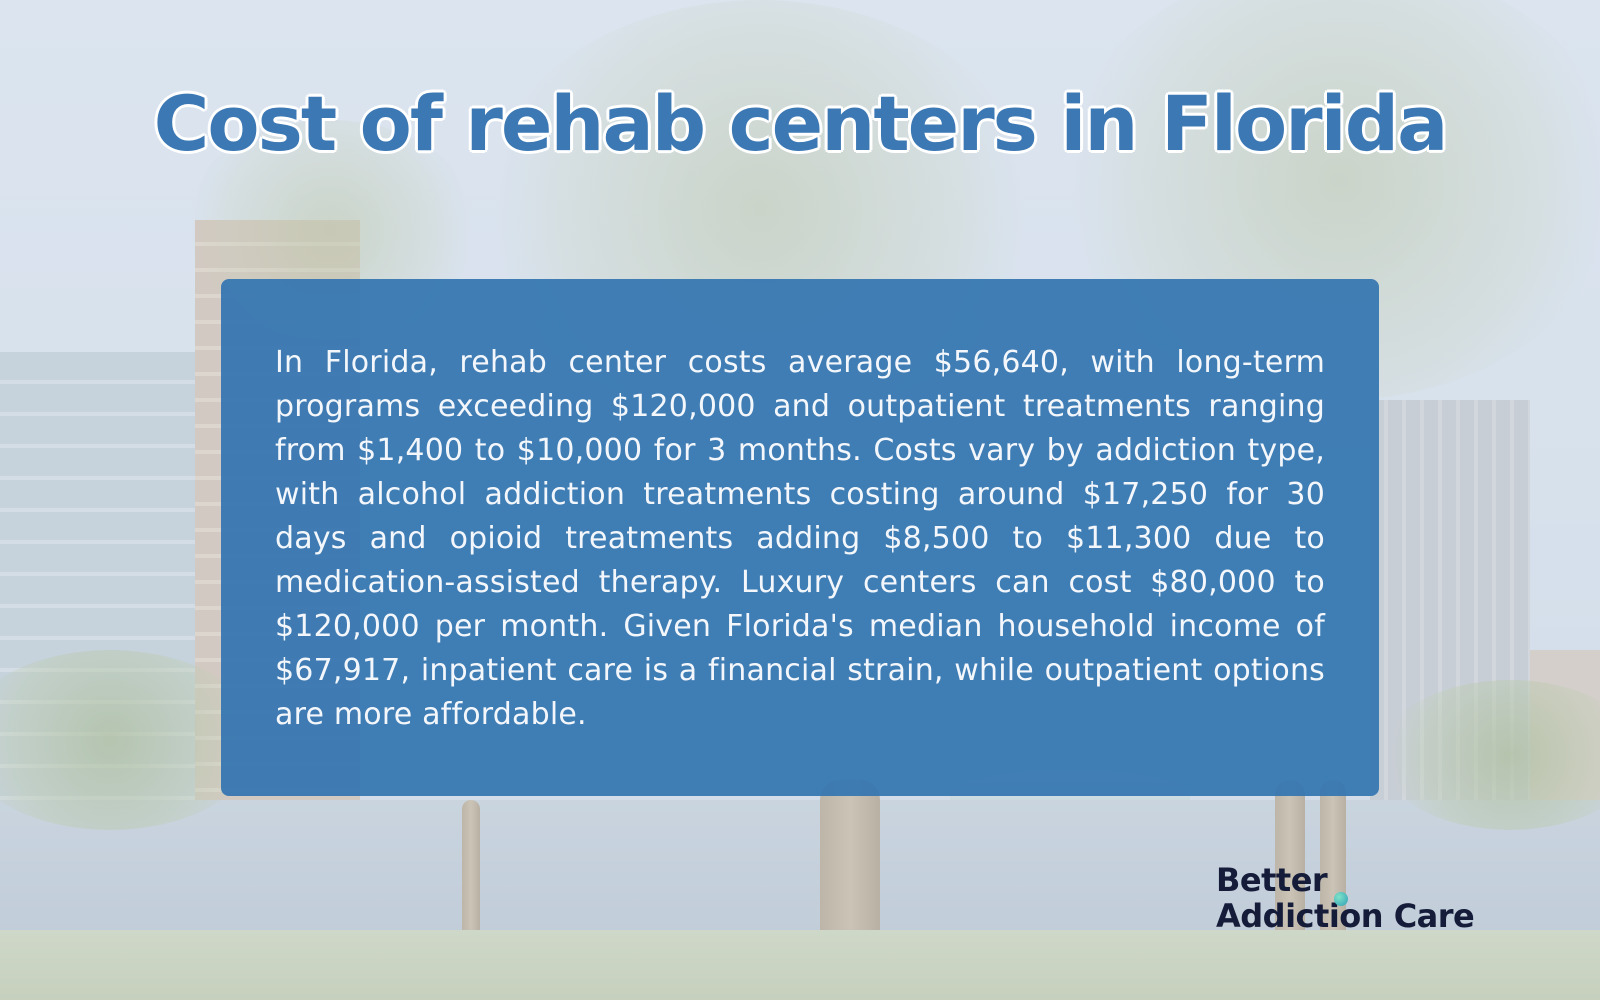 The image size is (1600, 1000). I want to click on palm-trunk, so click(1333, 865).